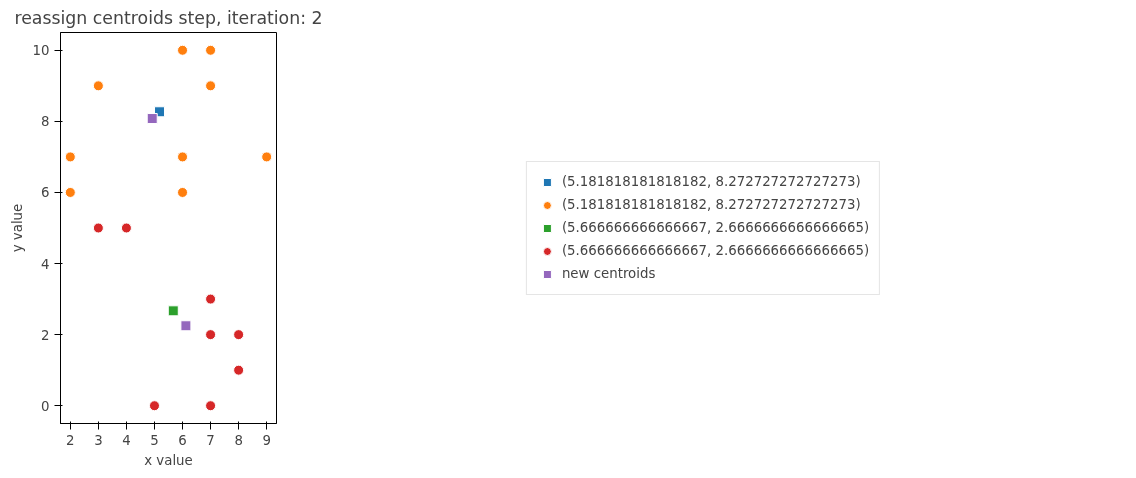  What do you see at coordinates (41, 51) in the screenshot?
I see `y-tick-label: 10` at bounding box center [41, 51].